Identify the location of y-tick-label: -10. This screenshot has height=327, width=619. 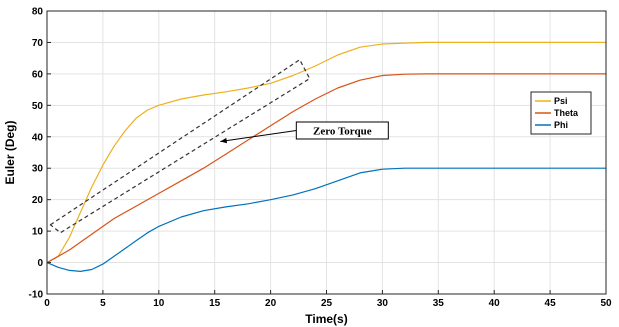
(36, 295).